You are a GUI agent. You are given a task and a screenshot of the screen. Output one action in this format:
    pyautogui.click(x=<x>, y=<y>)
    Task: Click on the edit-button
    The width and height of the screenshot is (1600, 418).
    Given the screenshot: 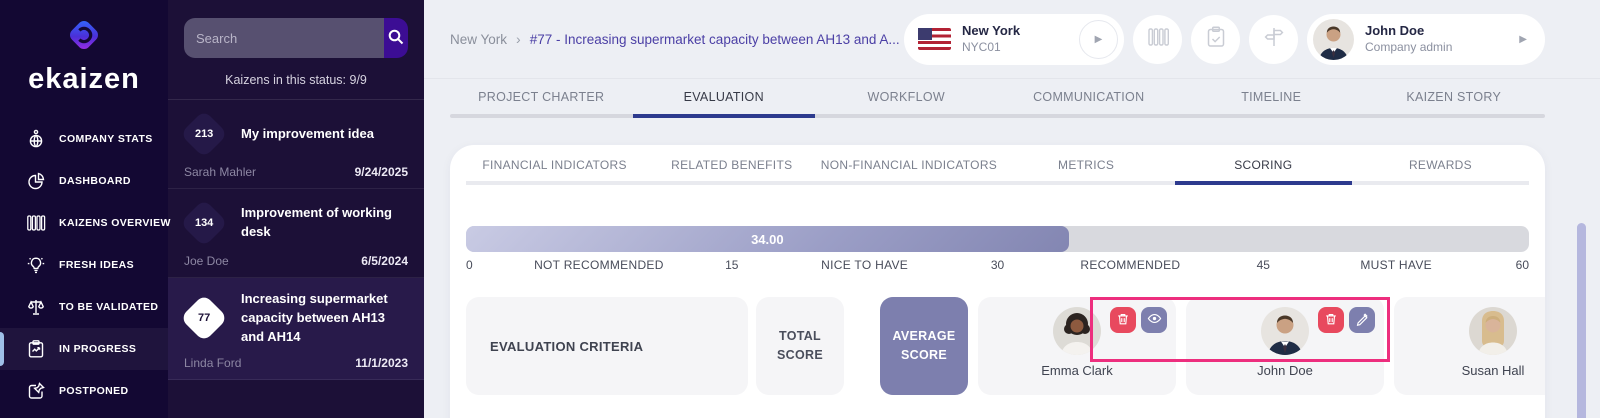 What is the action you would take?
    pyautogui.click(x=1362, y=320)
    